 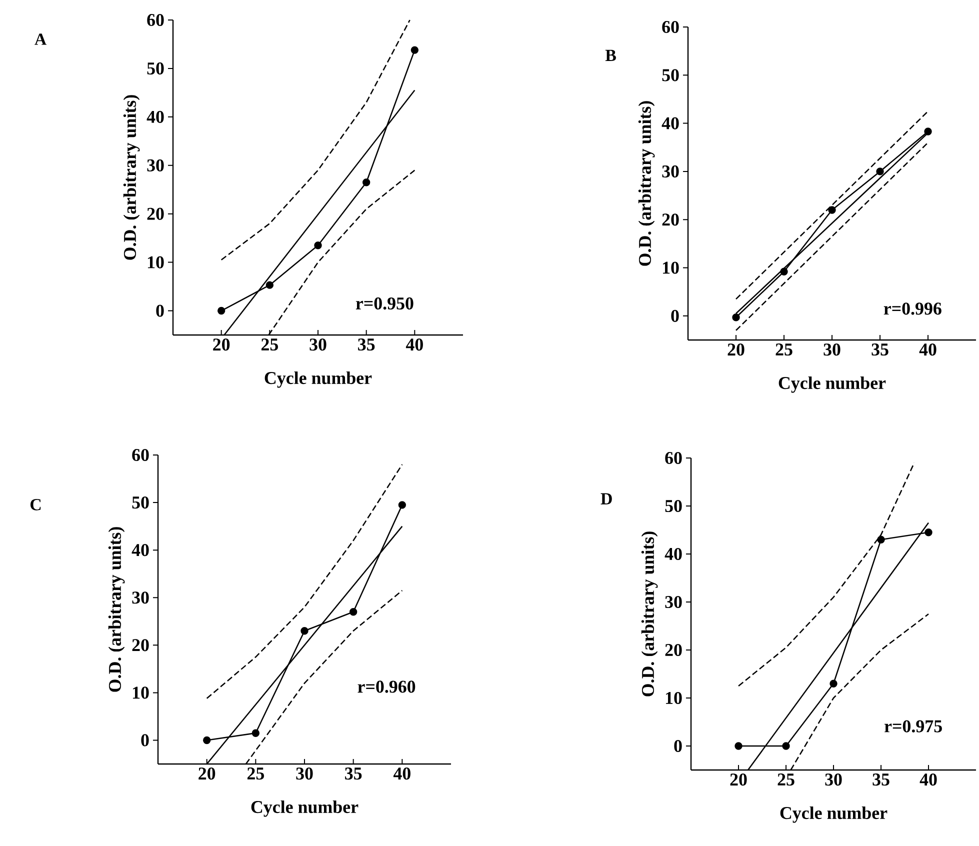 What do you see at coordinates (35, 504) in the screenshot?
I see `text: C` at bounding box center [35, 504].